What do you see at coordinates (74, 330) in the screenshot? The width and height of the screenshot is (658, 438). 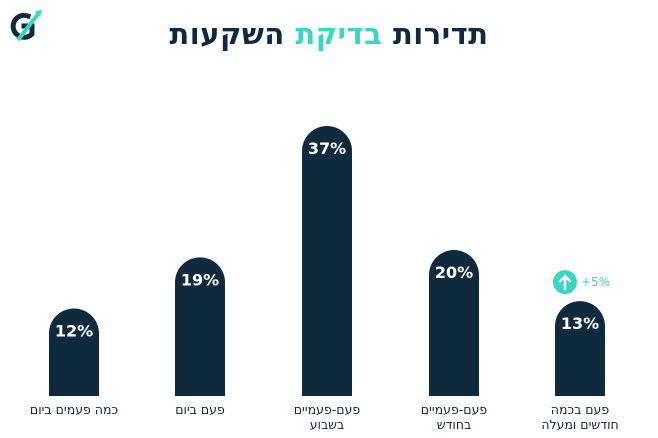 I see `value-label-1: 12%` at bounding box center [74, 330].